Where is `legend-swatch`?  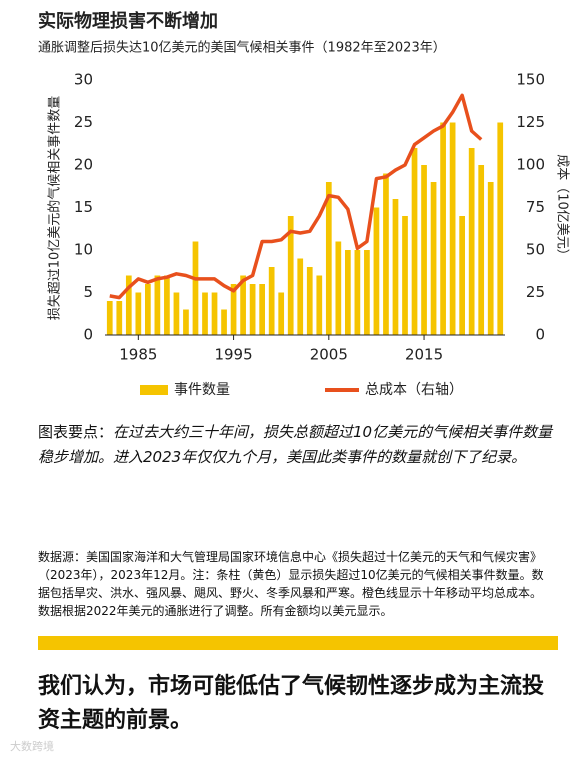
legend-swatch is located at coordinates (154, 390).